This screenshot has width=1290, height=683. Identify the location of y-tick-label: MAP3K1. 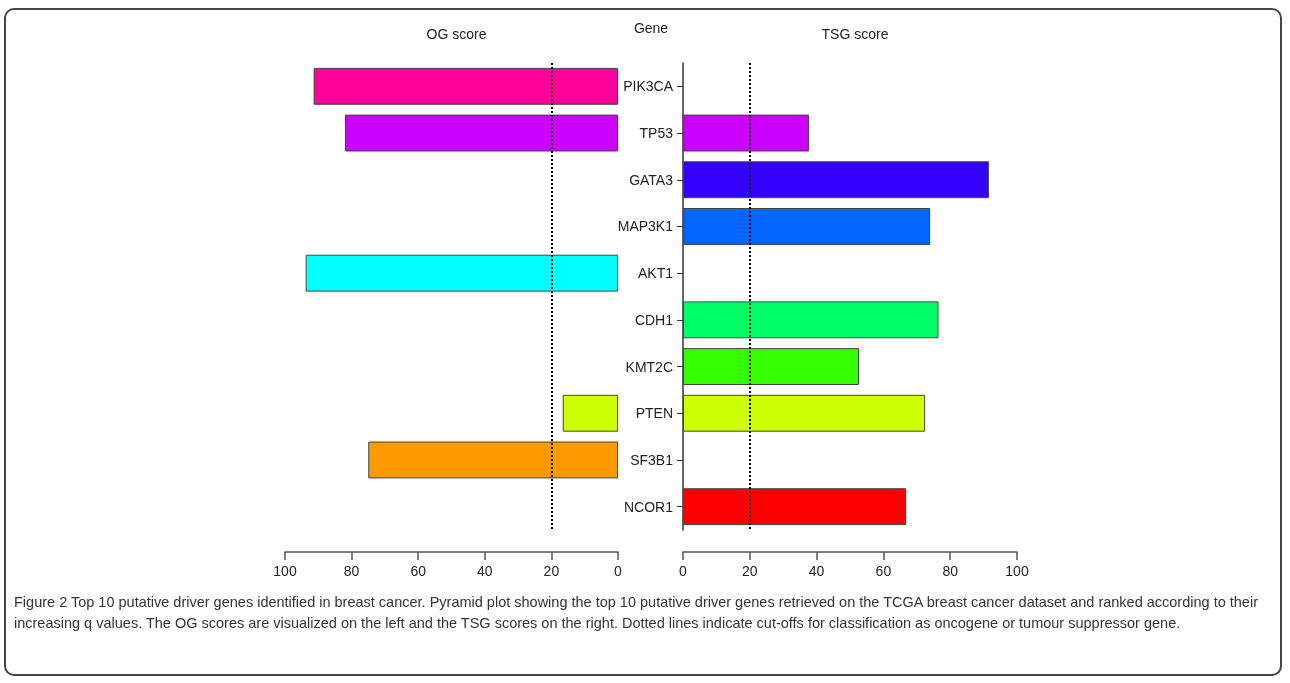
(645, 226).